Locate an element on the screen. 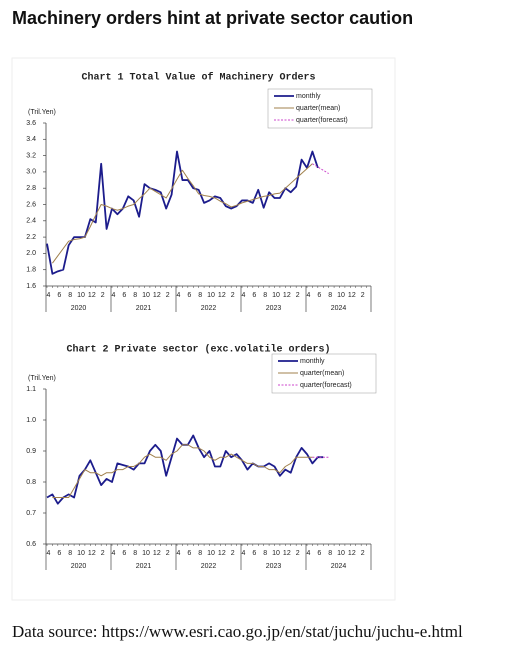 Image resolution: width=513 pixels, height=668 pixels. y-tick-label: 1.6 is located at coordinates (31, 286).